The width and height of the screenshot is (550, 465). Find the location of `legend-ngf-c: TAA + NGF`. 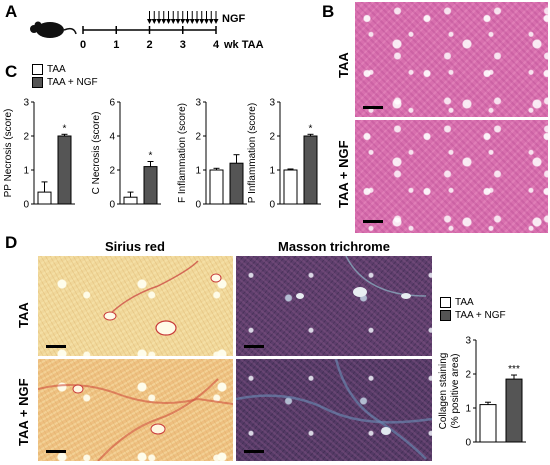

legend-ngf-c: TAA + NGF is located at coordinates (65, 82).